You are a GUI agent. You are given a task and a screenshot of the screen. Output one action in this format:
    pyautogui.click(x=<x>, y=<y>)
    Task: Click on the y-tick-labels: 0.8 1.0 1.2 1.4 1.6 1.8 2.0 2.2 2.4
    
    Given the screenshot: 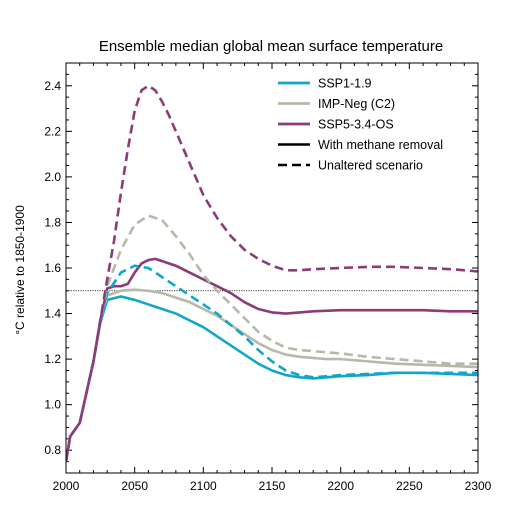 What is the action you would take?
    pyautogui.click(x=52, y=268)
    